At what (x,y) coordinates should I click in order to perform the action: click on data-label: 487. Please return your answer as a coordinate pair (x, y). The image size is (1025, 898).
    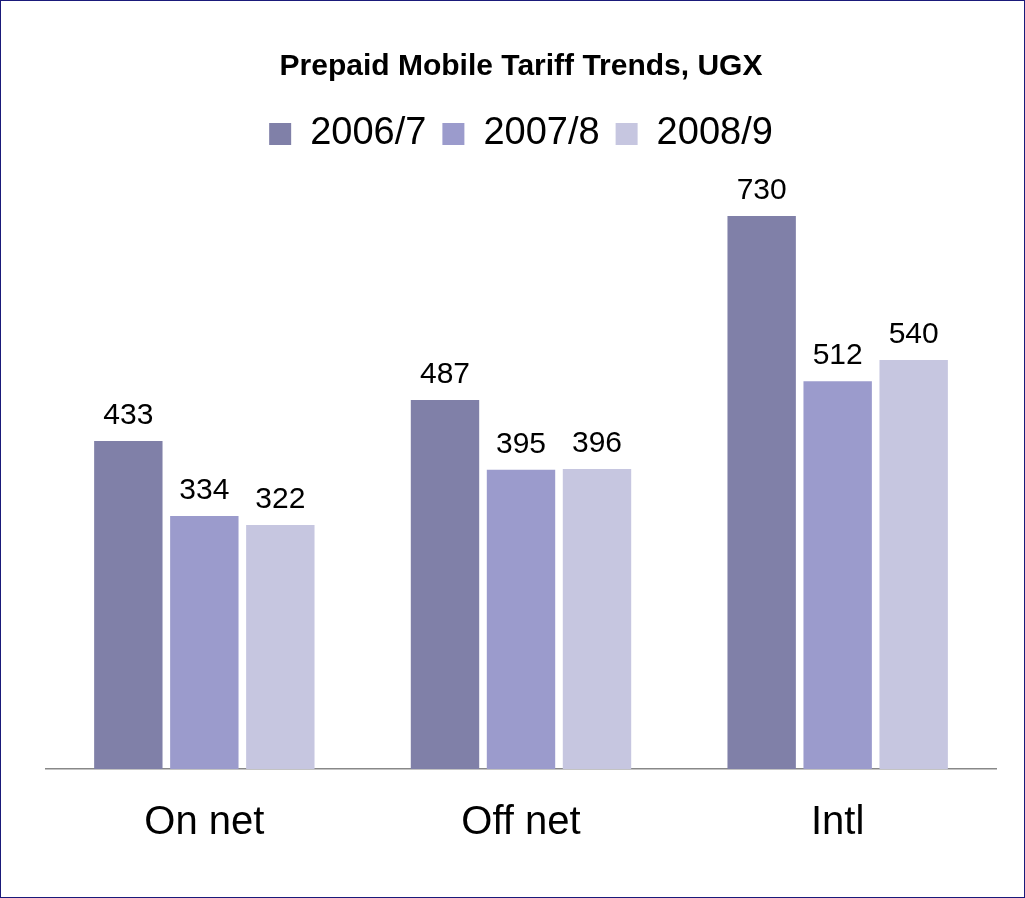
    Looking at the image, I should click on (445, 373).